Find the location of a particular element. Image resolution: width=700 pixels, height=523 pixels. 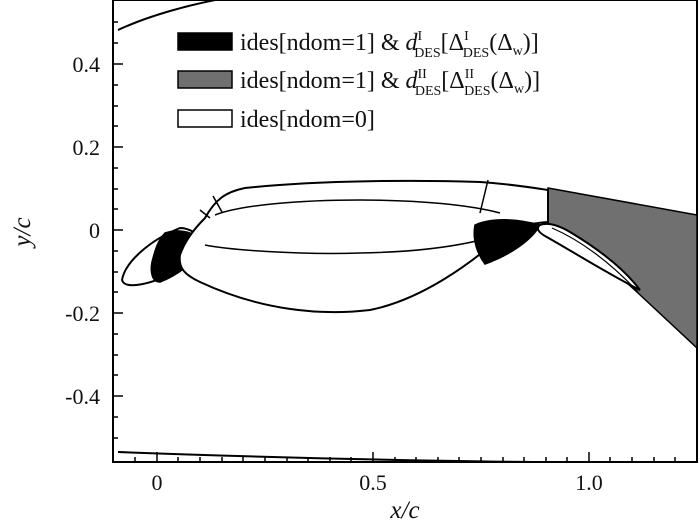

y-tick-label: -0.4 is located at coordinates (82, 396).